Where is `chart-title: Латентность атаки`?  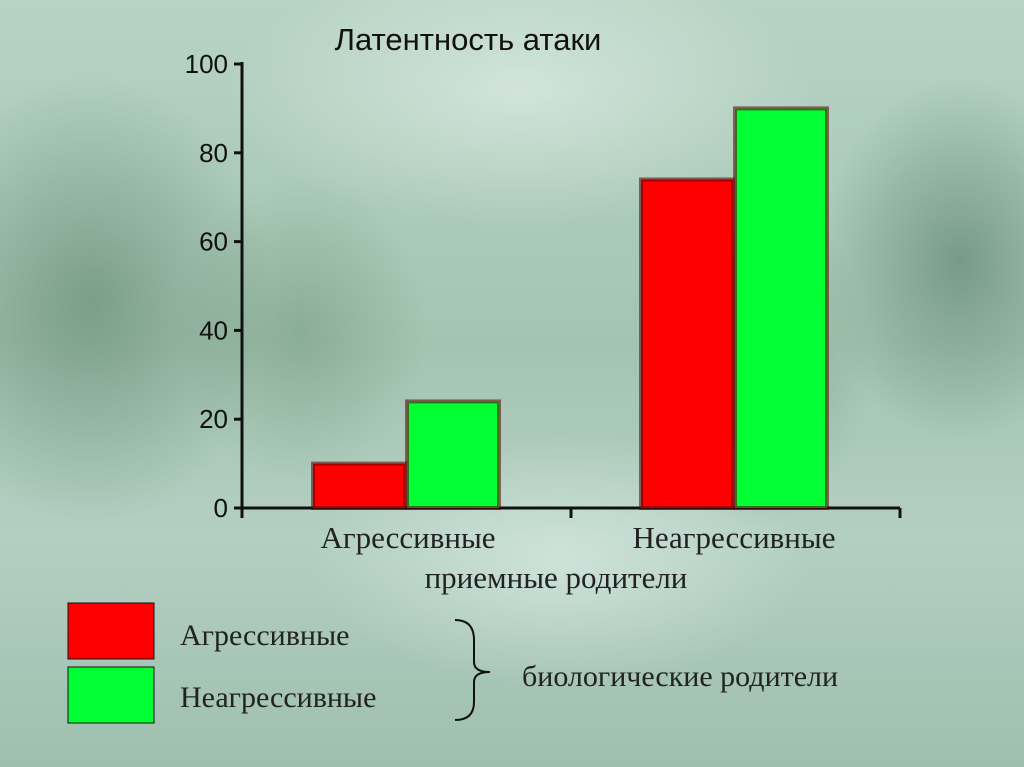 chart-title: Латентность атаки is located at coordinates (468, 39).